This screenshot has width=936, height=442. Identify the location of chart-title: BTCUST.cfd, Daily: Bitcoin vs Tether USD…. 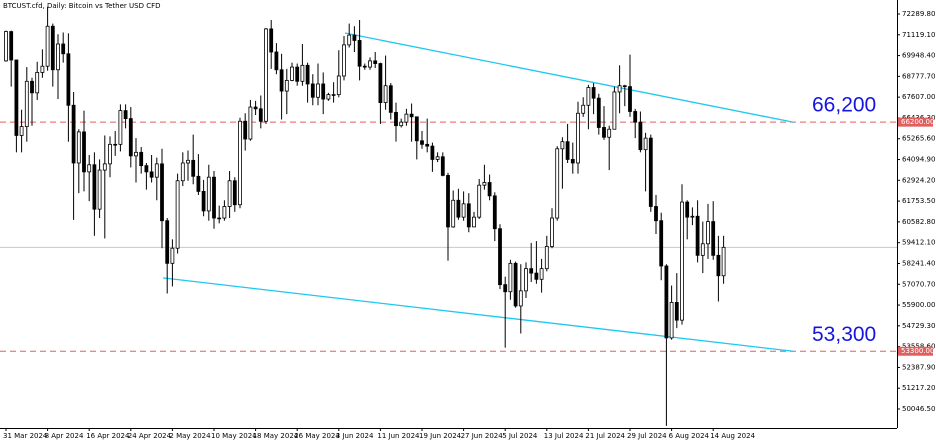
(82, 6).